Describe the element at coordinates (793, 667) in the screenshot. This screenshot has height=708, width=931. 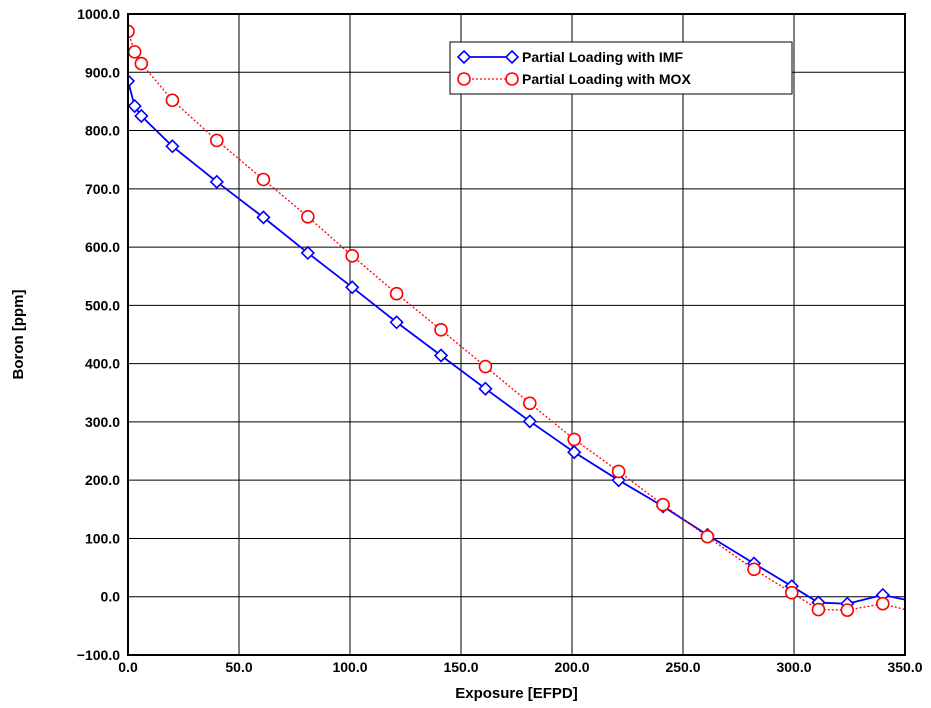
I see `x-tick-label: 300.0` at that location.